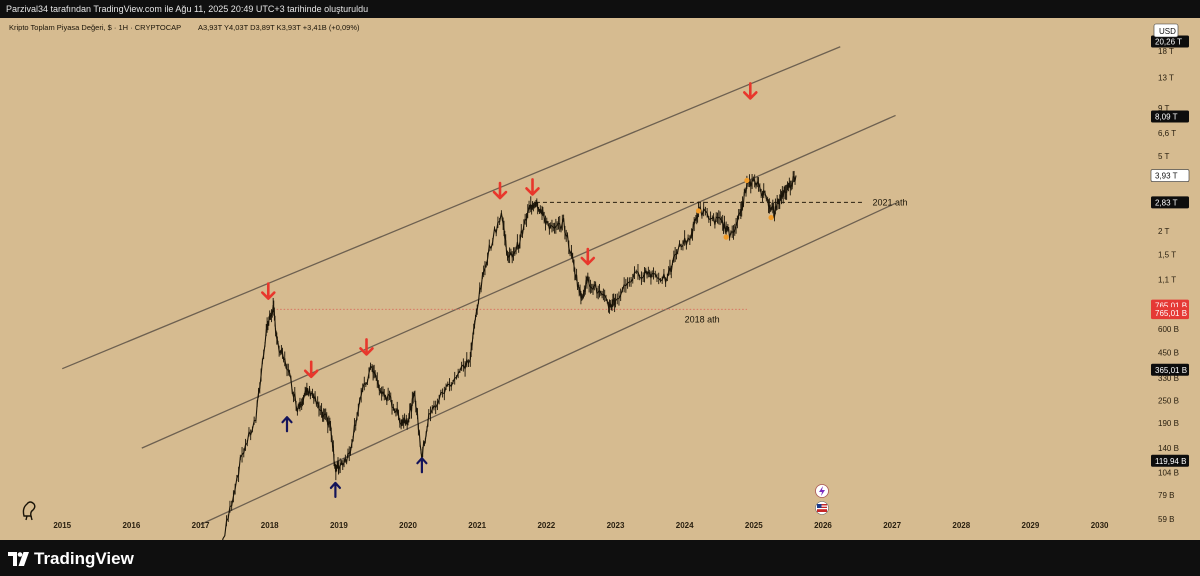  What do you see at coordinates (339, 525) in the screenshot?
I see `x-tick-label: 2019` at bounding box center [339, 525].